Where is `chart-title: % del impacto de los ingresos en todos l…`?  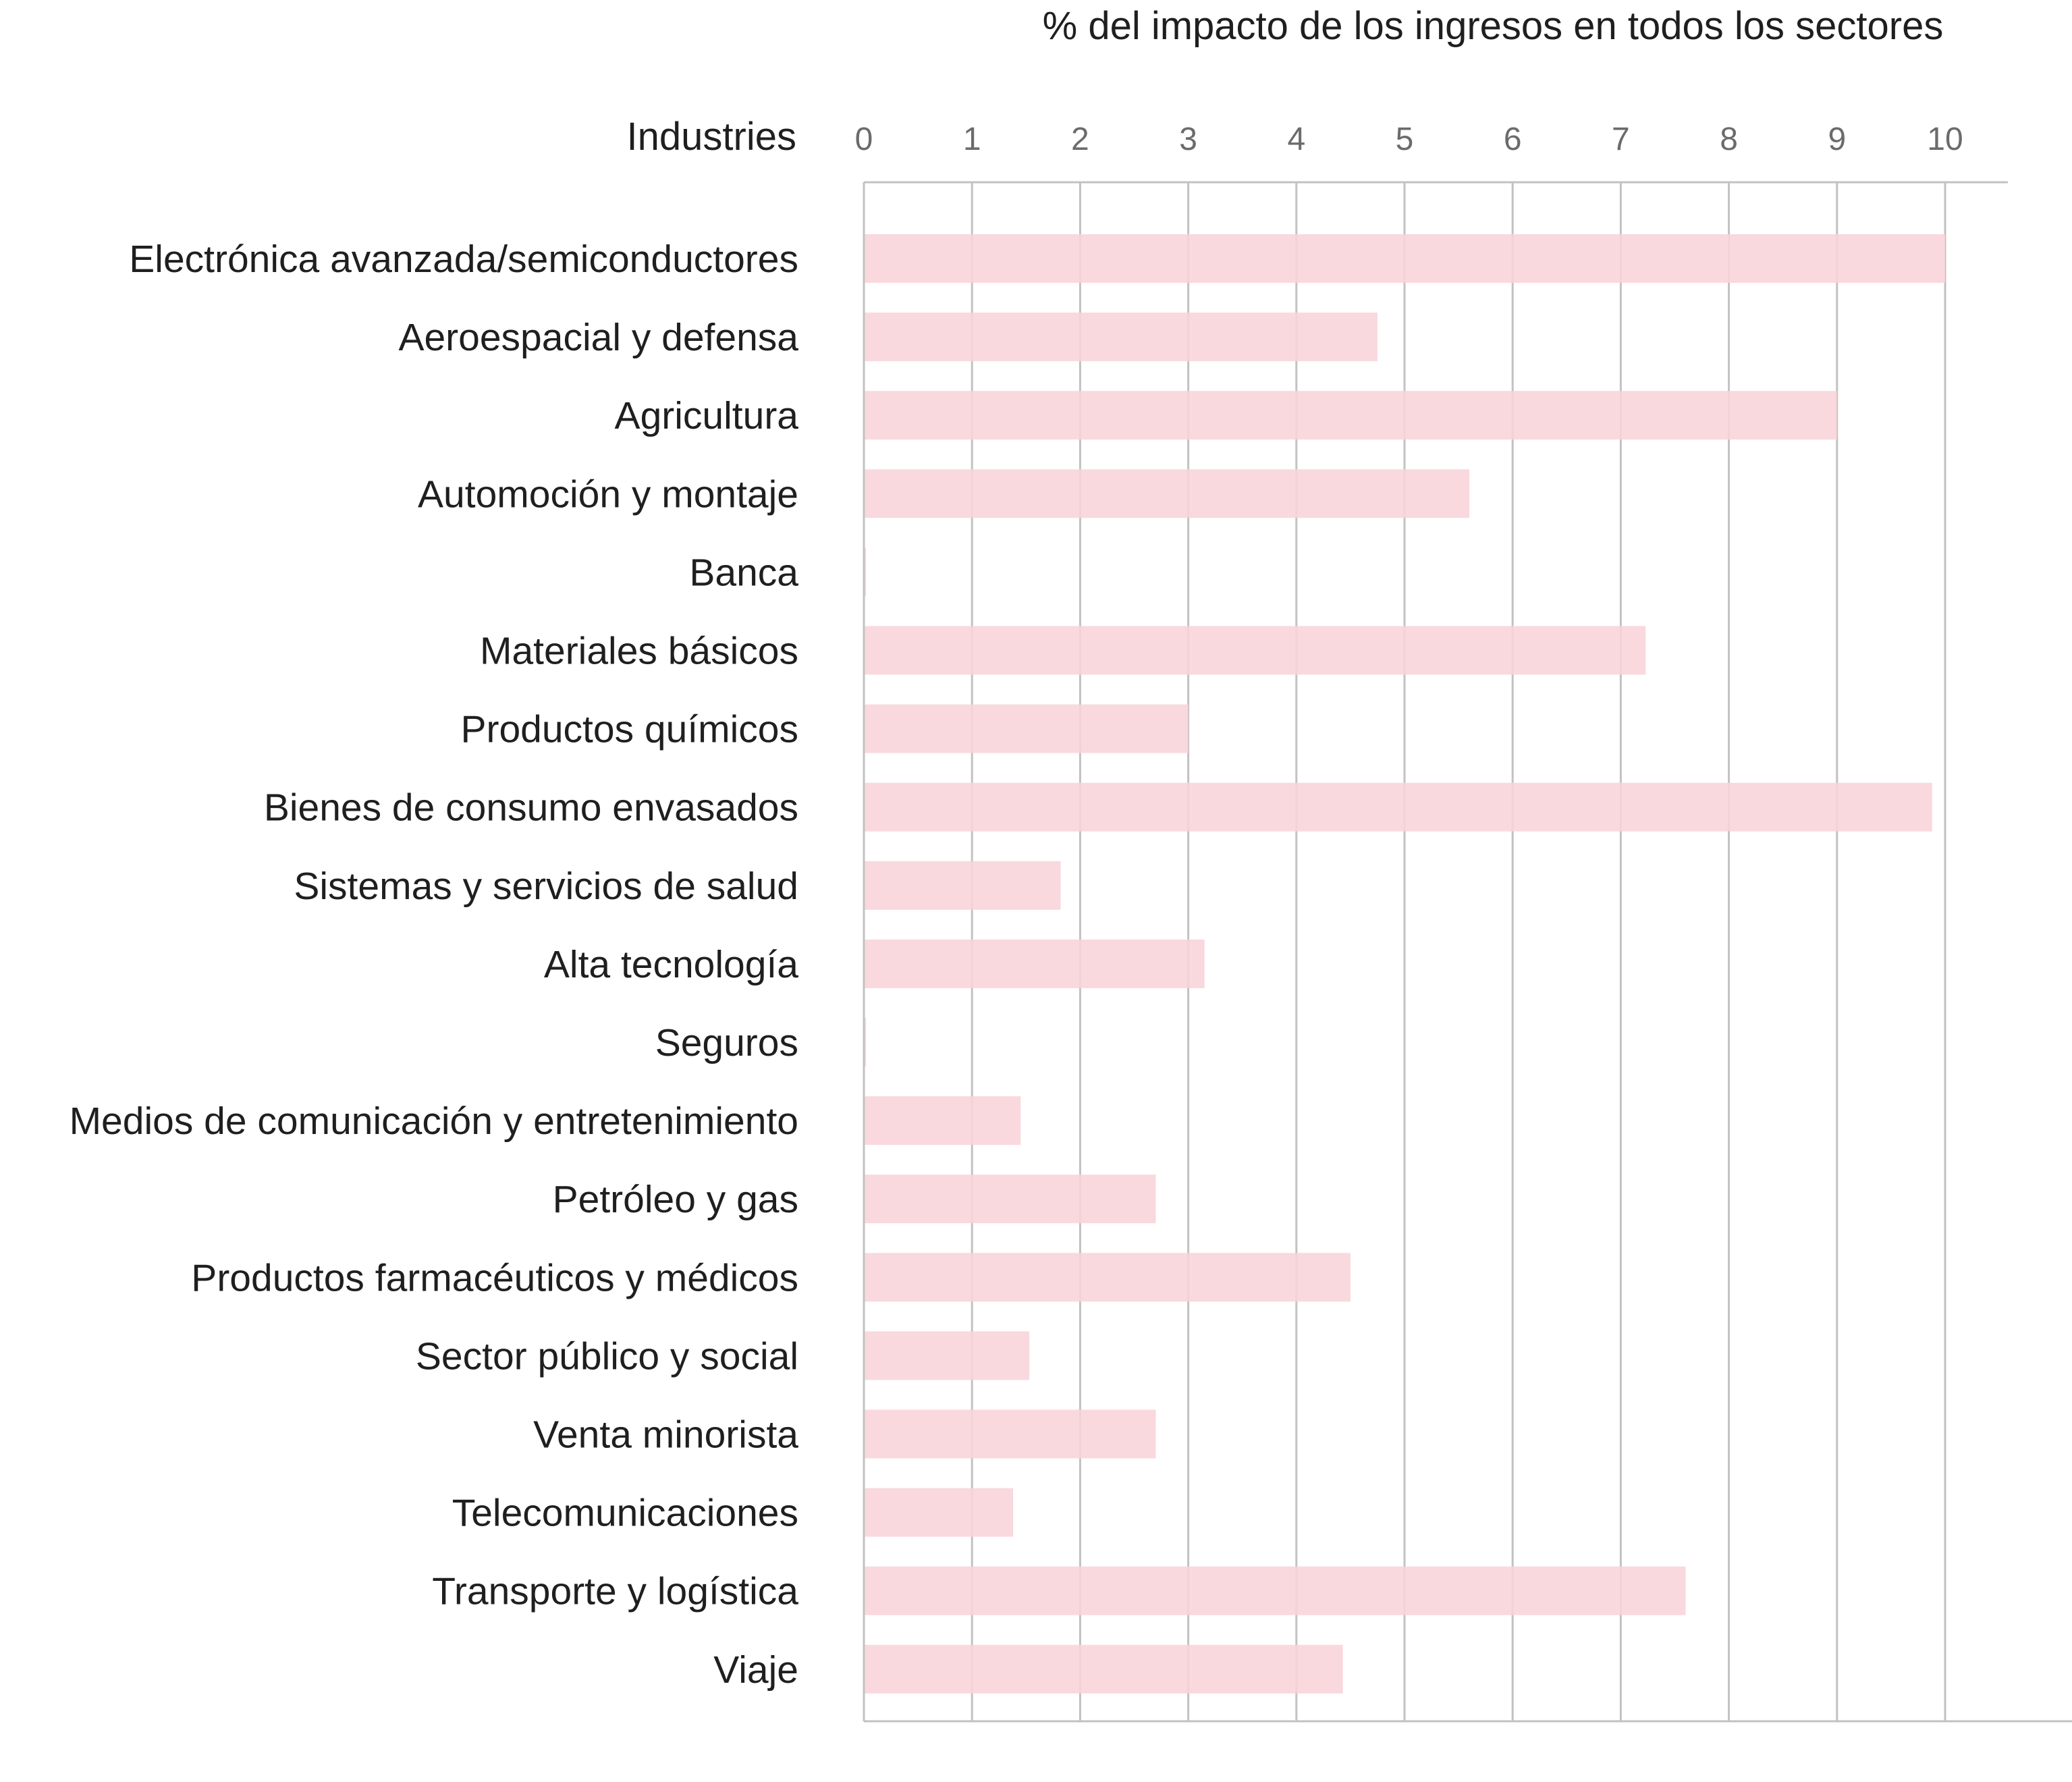 chart-title: % del impacto de los ingresos en todos l… is located at coordinates (1493, 26).